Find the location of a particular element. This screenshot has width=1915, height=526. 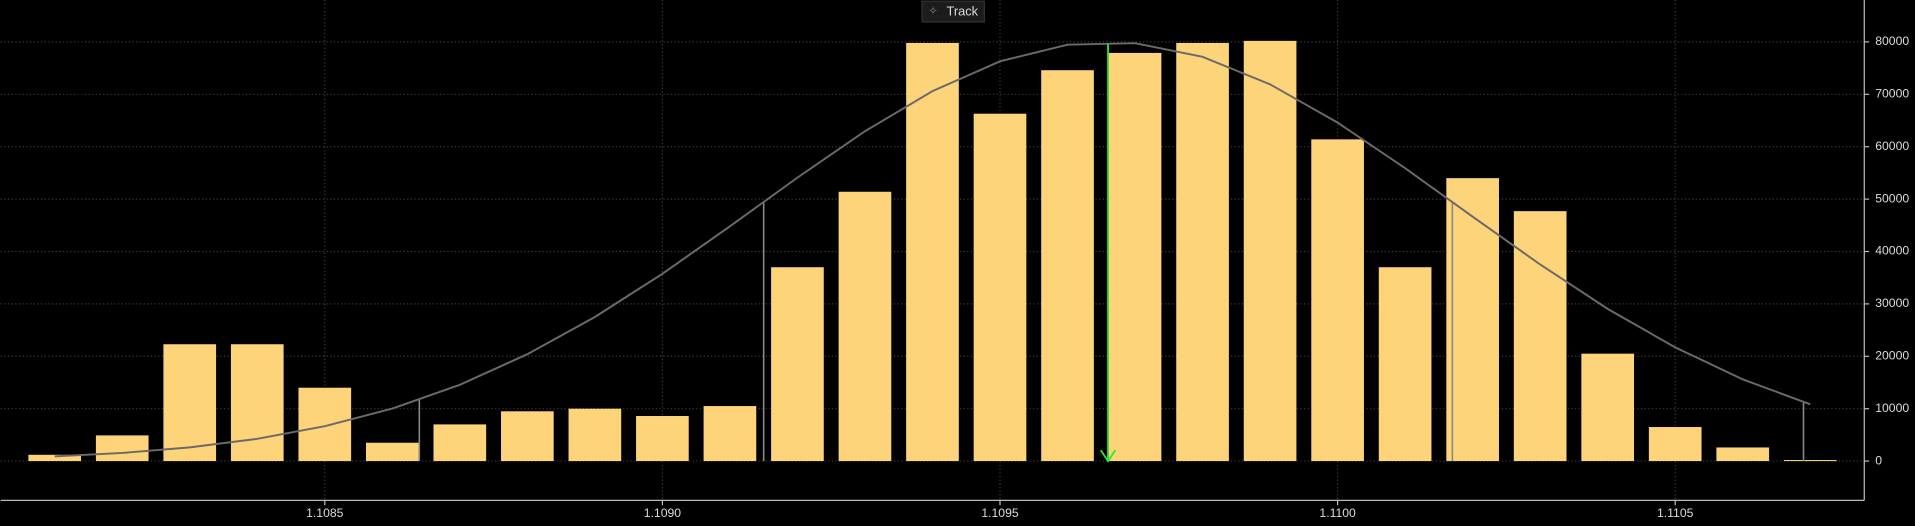

mean-arrowhead is located at coordinates (1108, 456).